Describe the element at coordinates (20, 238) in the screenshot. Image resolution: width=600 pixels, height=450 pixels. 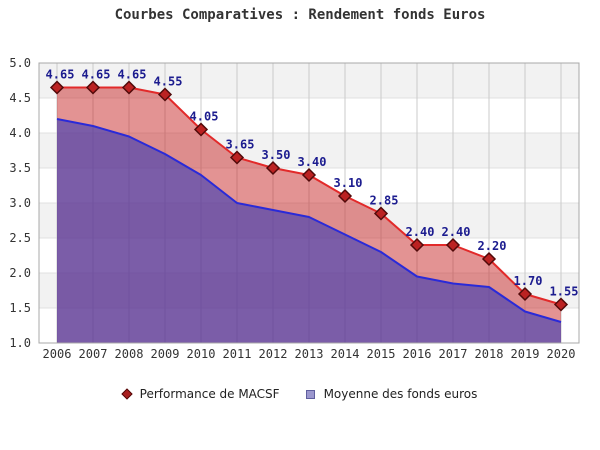
I see `y-axis-label: 2.5` at that location.